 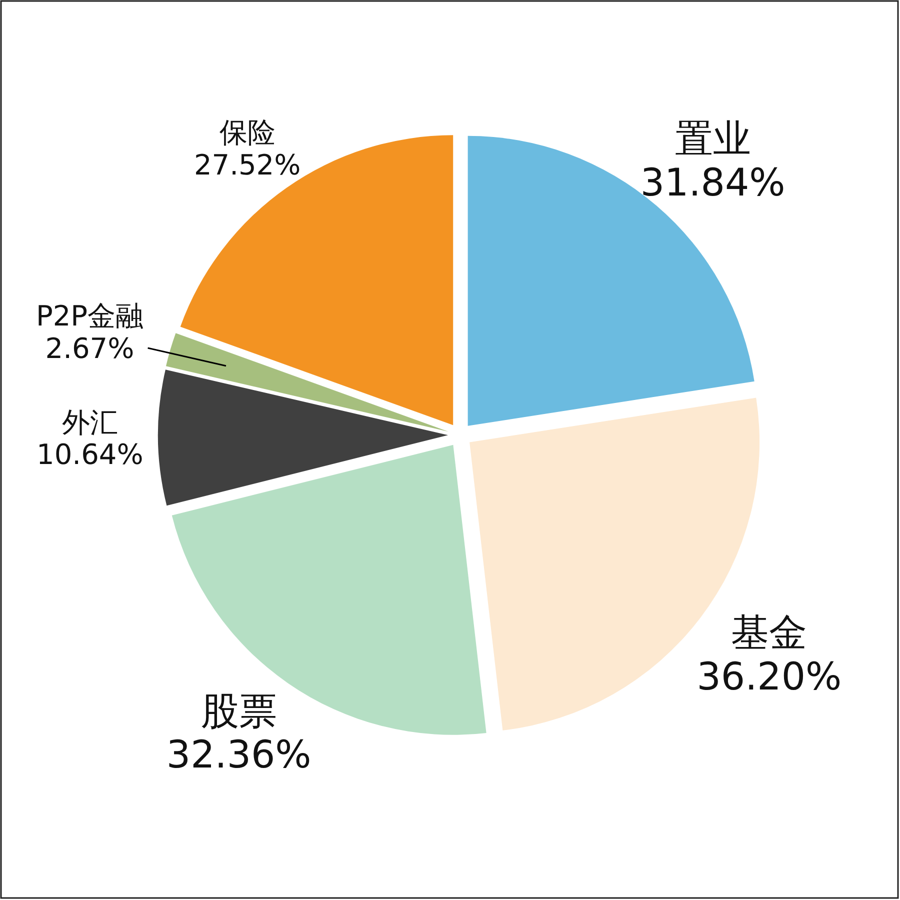 I want to click on data-label: 2.67%, so click(x=89, y=348).